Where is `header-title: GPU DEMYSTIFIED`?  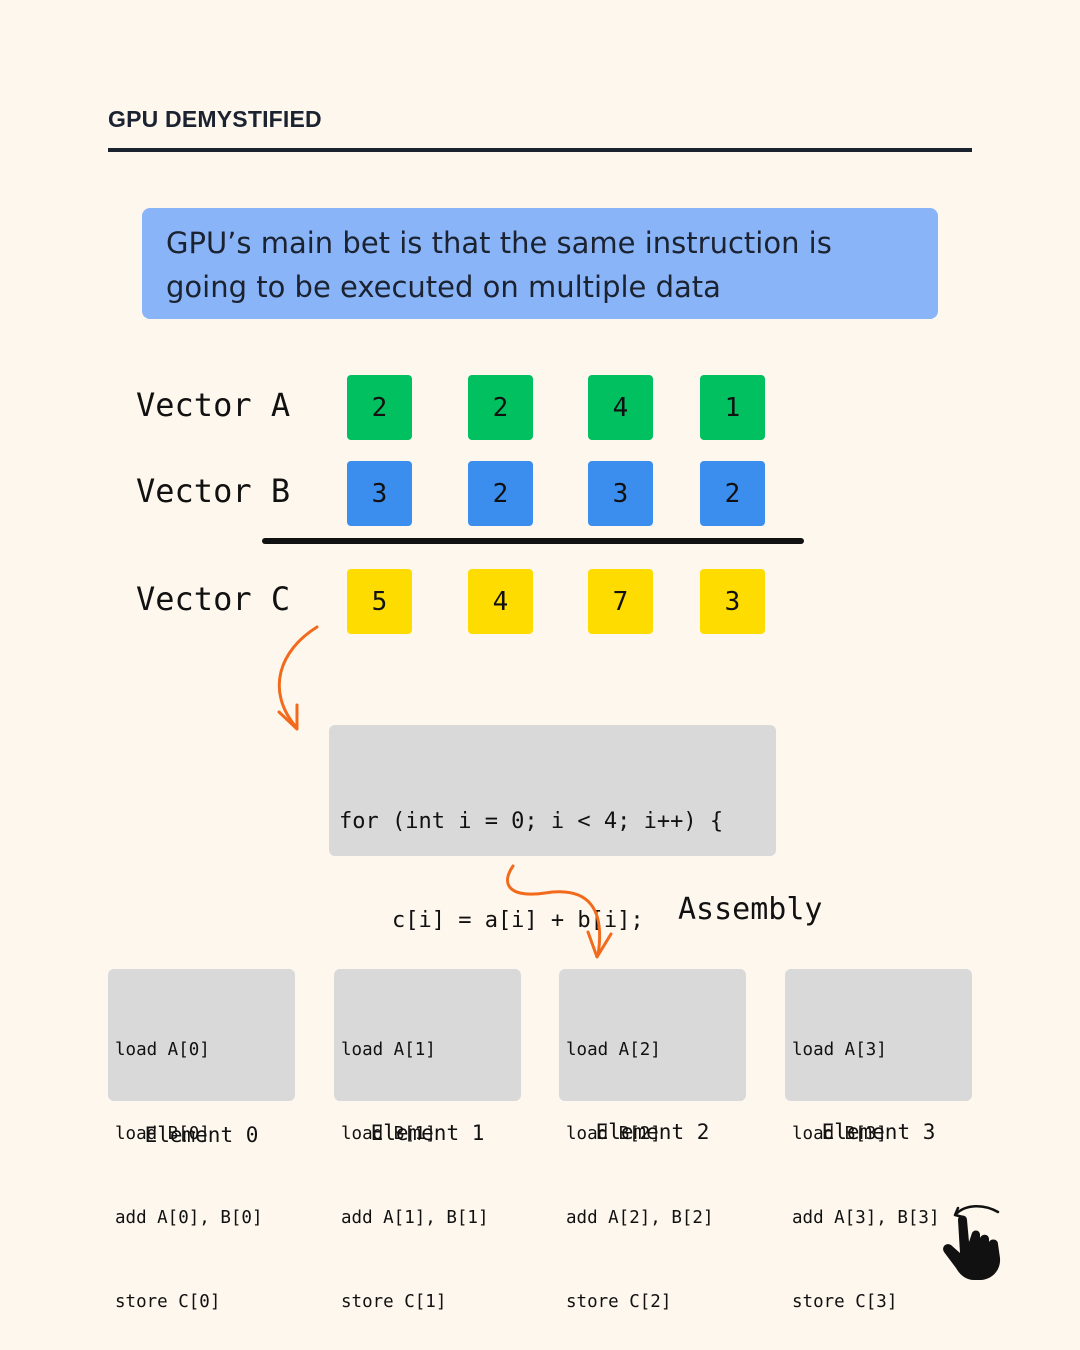 header-title: GPU DEMYSTIFIED is located at coordinates (215, 119).